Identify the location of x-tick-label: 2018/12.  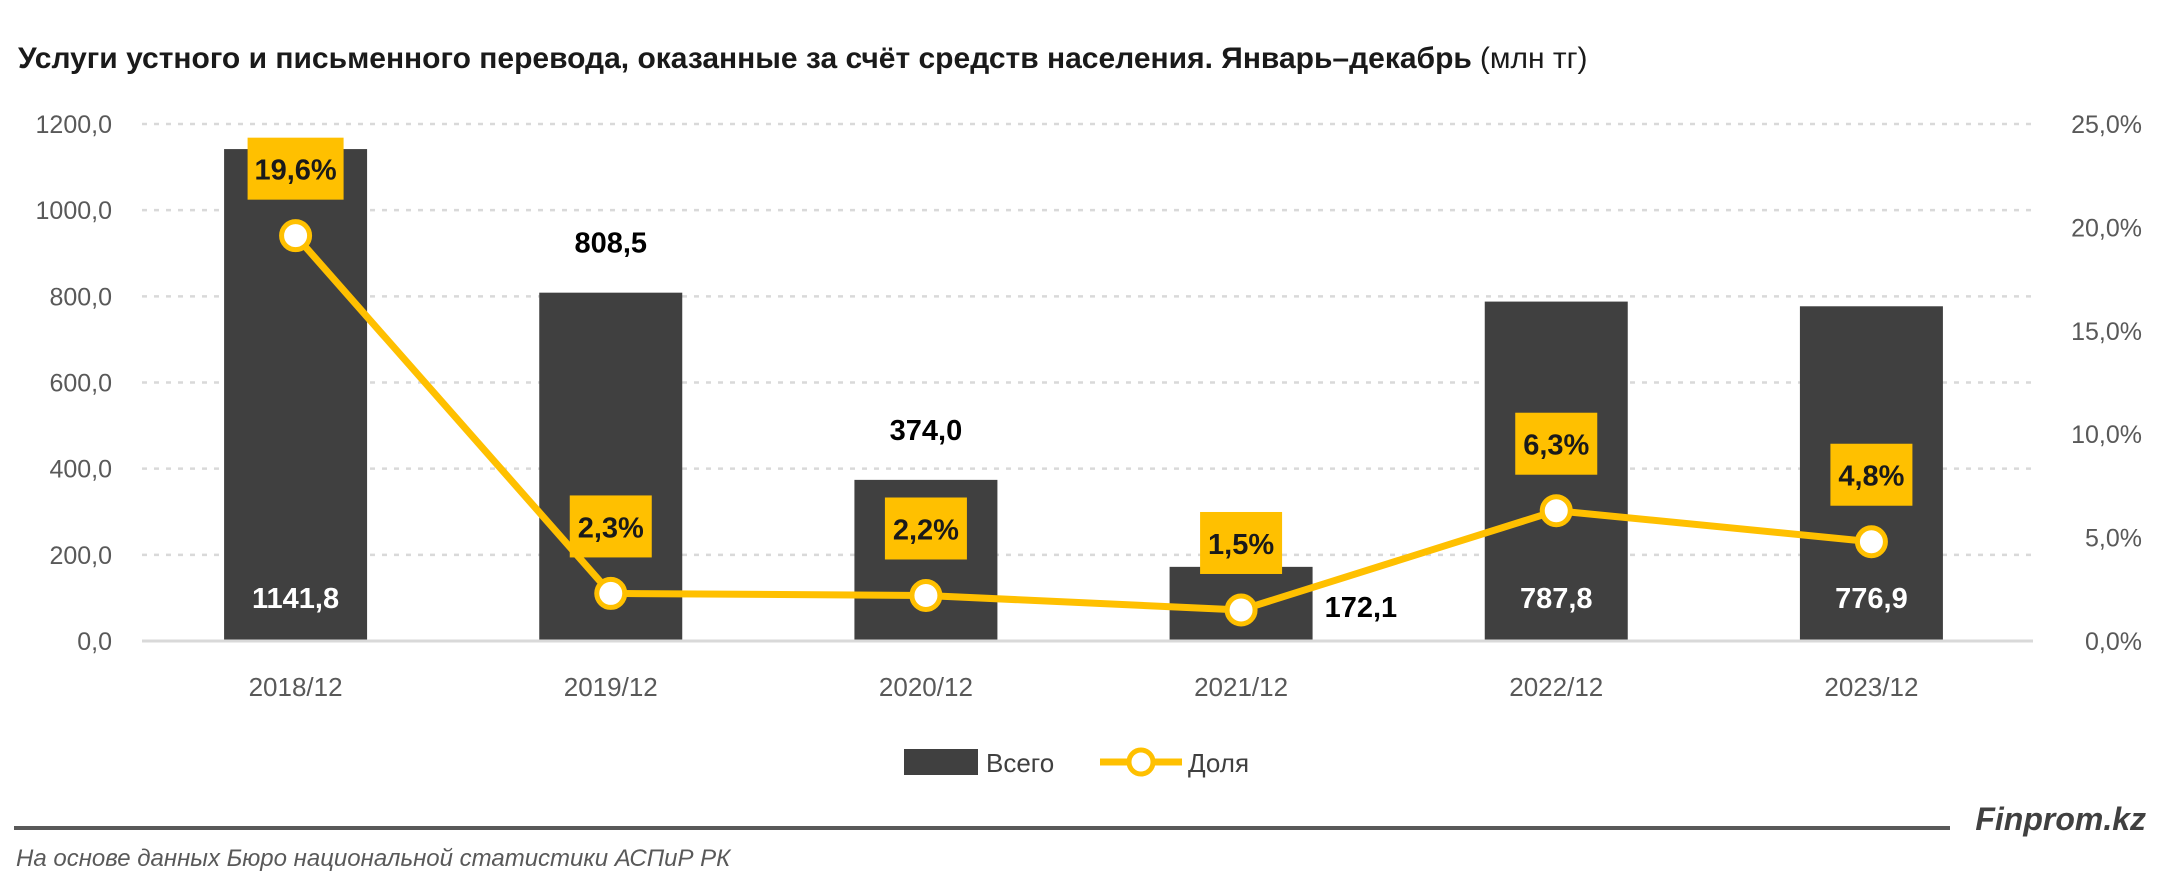
(296, 687).